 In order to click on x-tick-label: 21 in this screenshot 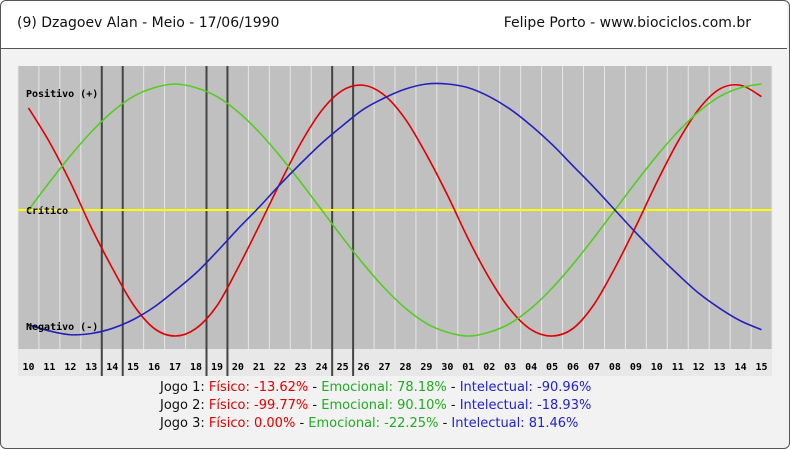, I will do `click(259, 367)`.